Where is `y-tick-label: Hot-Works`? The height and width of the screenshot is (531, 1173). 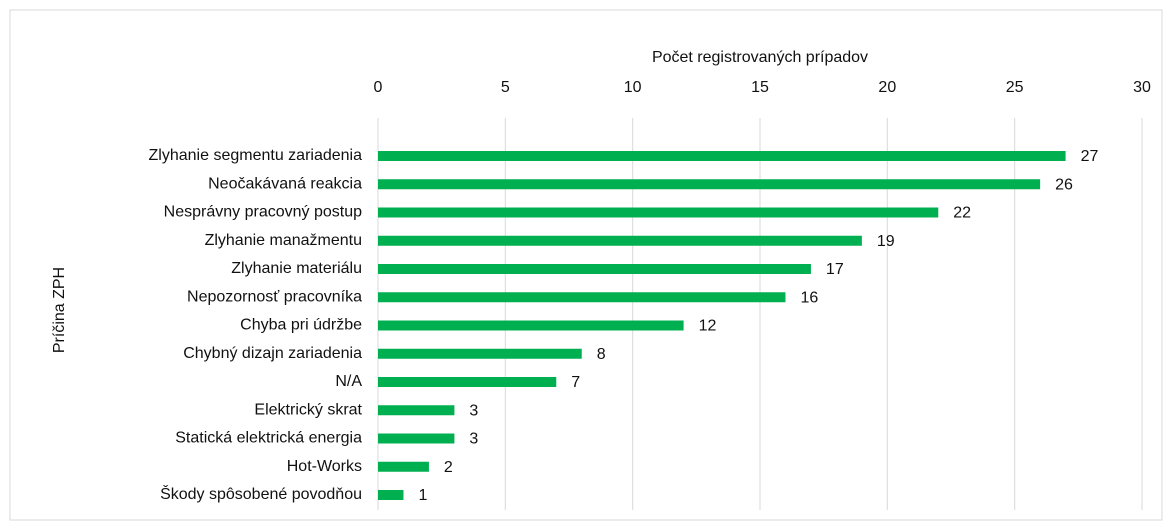 y-tick-label: Hot-Works is located at coordinates (324, 466).